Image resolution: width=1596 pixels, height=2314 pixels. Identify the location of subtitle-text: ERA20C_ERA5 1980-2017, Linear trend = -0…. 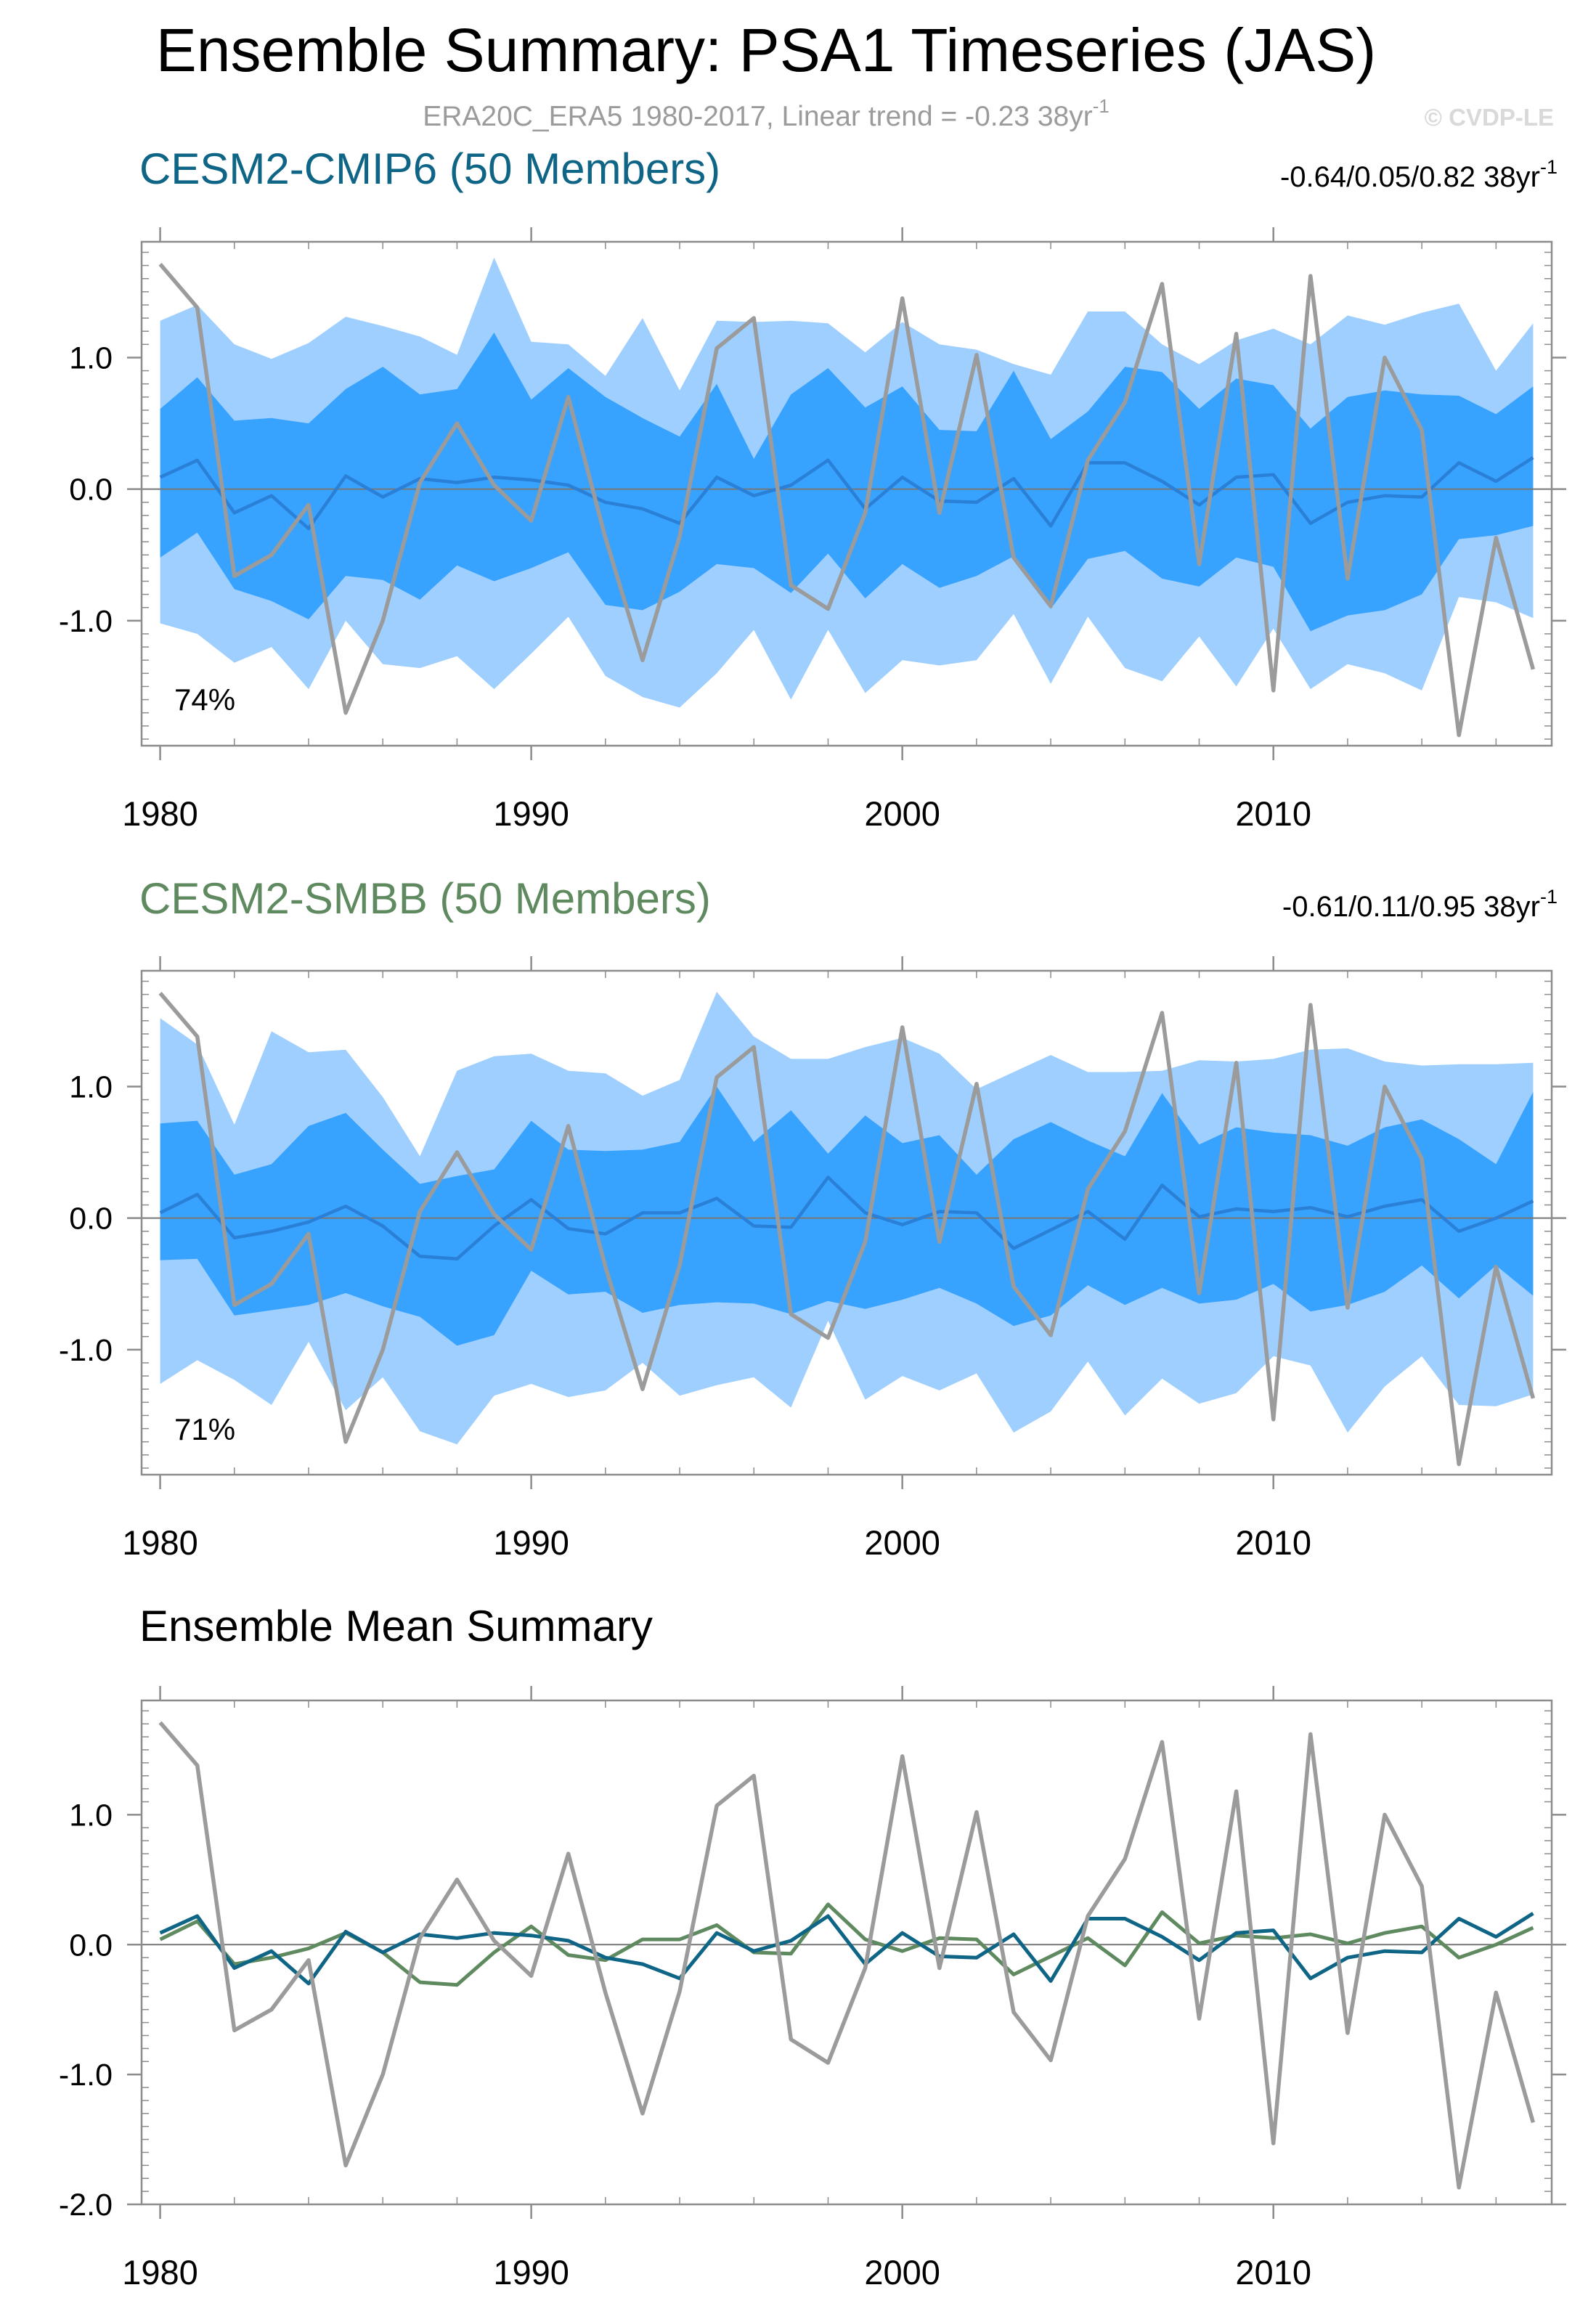
(758, 117).